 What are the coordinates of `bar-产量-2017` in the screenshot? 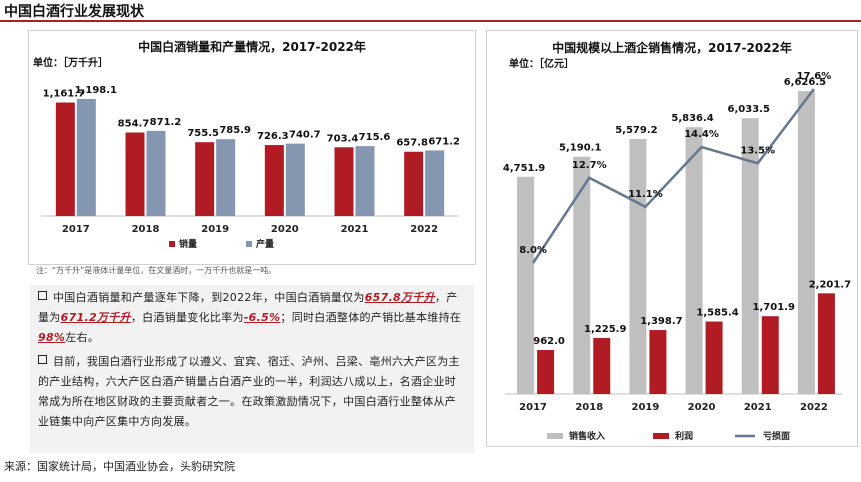 It's located at (86, 157).